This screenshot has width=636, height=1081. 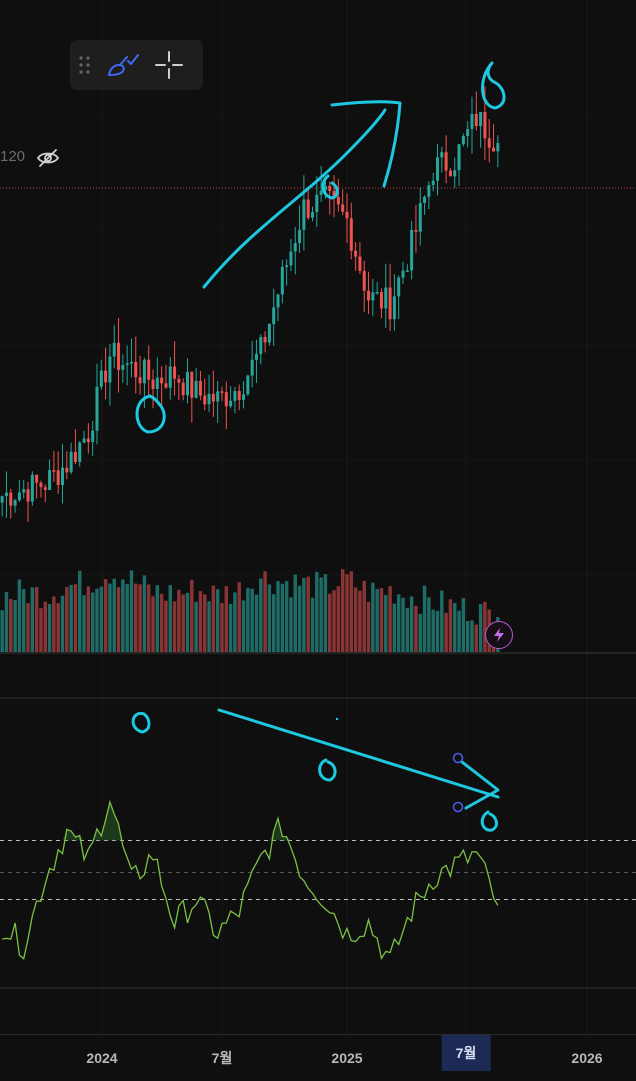 I want to click on eye-off-icon, so click(x=48, y=158).